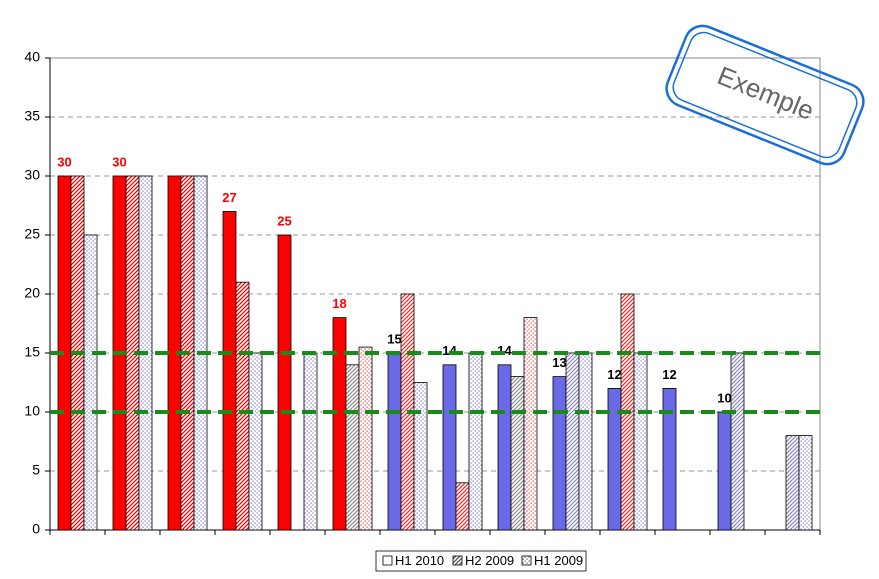 This screenshot has width=879, height=579. I want to click on y-tick-label: 0, so click(36, 529).